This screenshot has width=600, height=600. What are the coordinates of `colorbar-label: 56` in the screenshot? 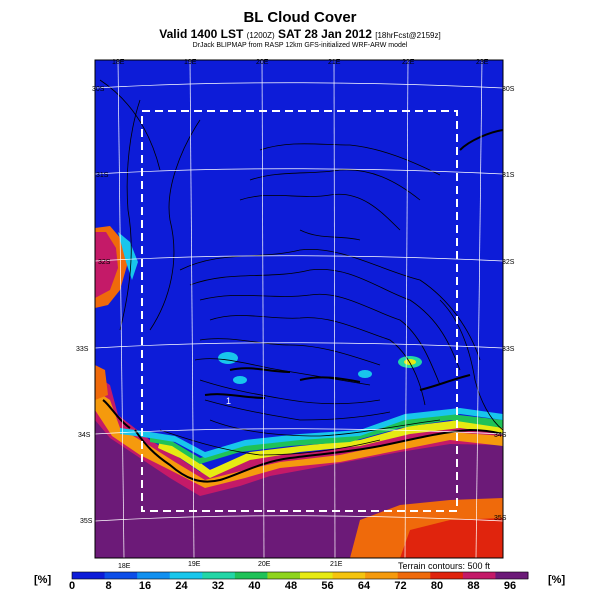 It's located at (327, 586).